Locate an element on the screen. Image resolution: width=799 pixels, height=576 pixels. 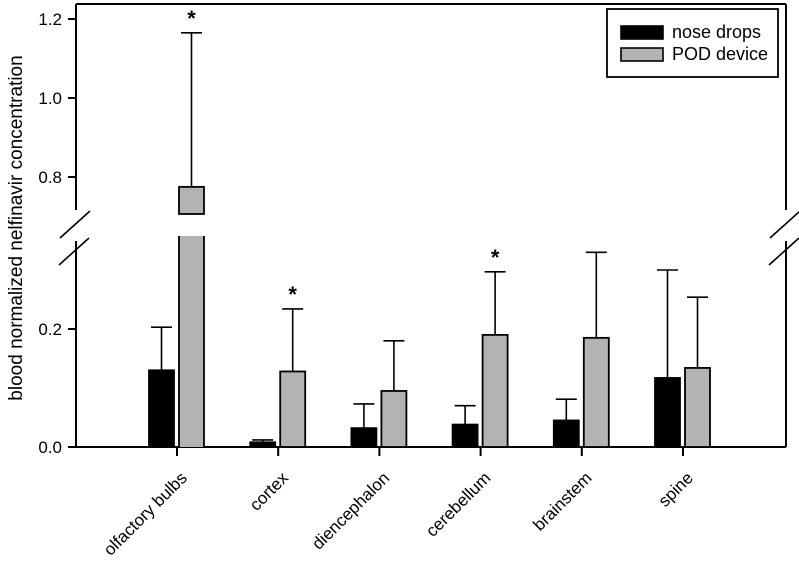
y-tick-label: 1.2 is located at coordinates (50, 19).